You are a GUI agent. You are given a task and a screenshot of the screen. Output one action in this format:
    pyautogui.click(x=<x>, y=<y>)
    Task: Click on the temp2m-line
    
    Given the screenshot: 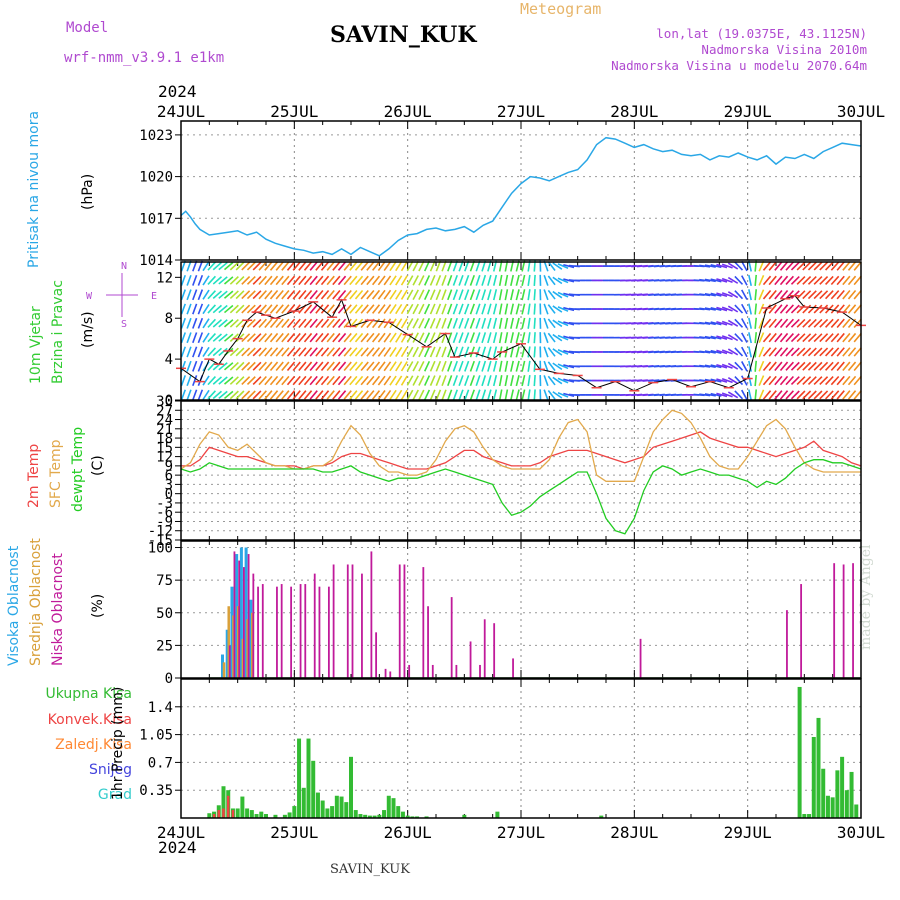 What is the action you would take?
    pyautogui.click(x=521, y=450)
    